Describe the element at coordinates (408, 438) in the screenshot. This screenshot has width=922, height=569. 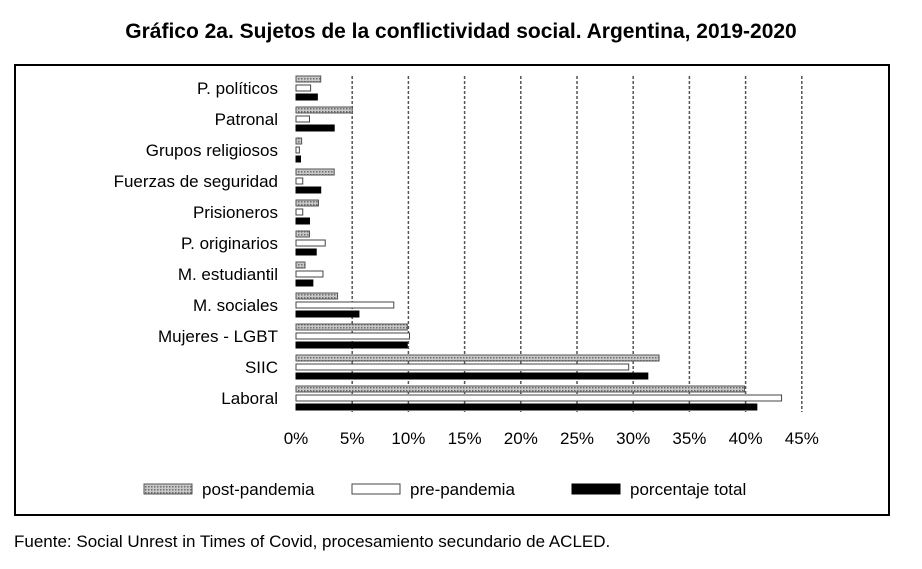
I see `x-tick-label: 10%` at that location.